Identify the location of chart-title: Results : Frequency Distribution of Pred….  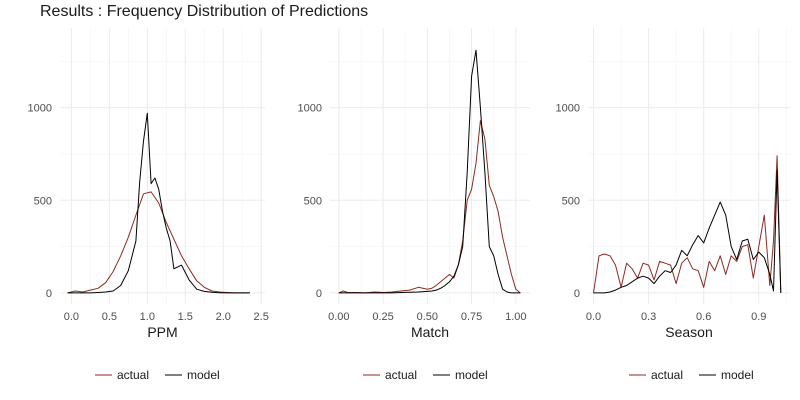
(204, 11).